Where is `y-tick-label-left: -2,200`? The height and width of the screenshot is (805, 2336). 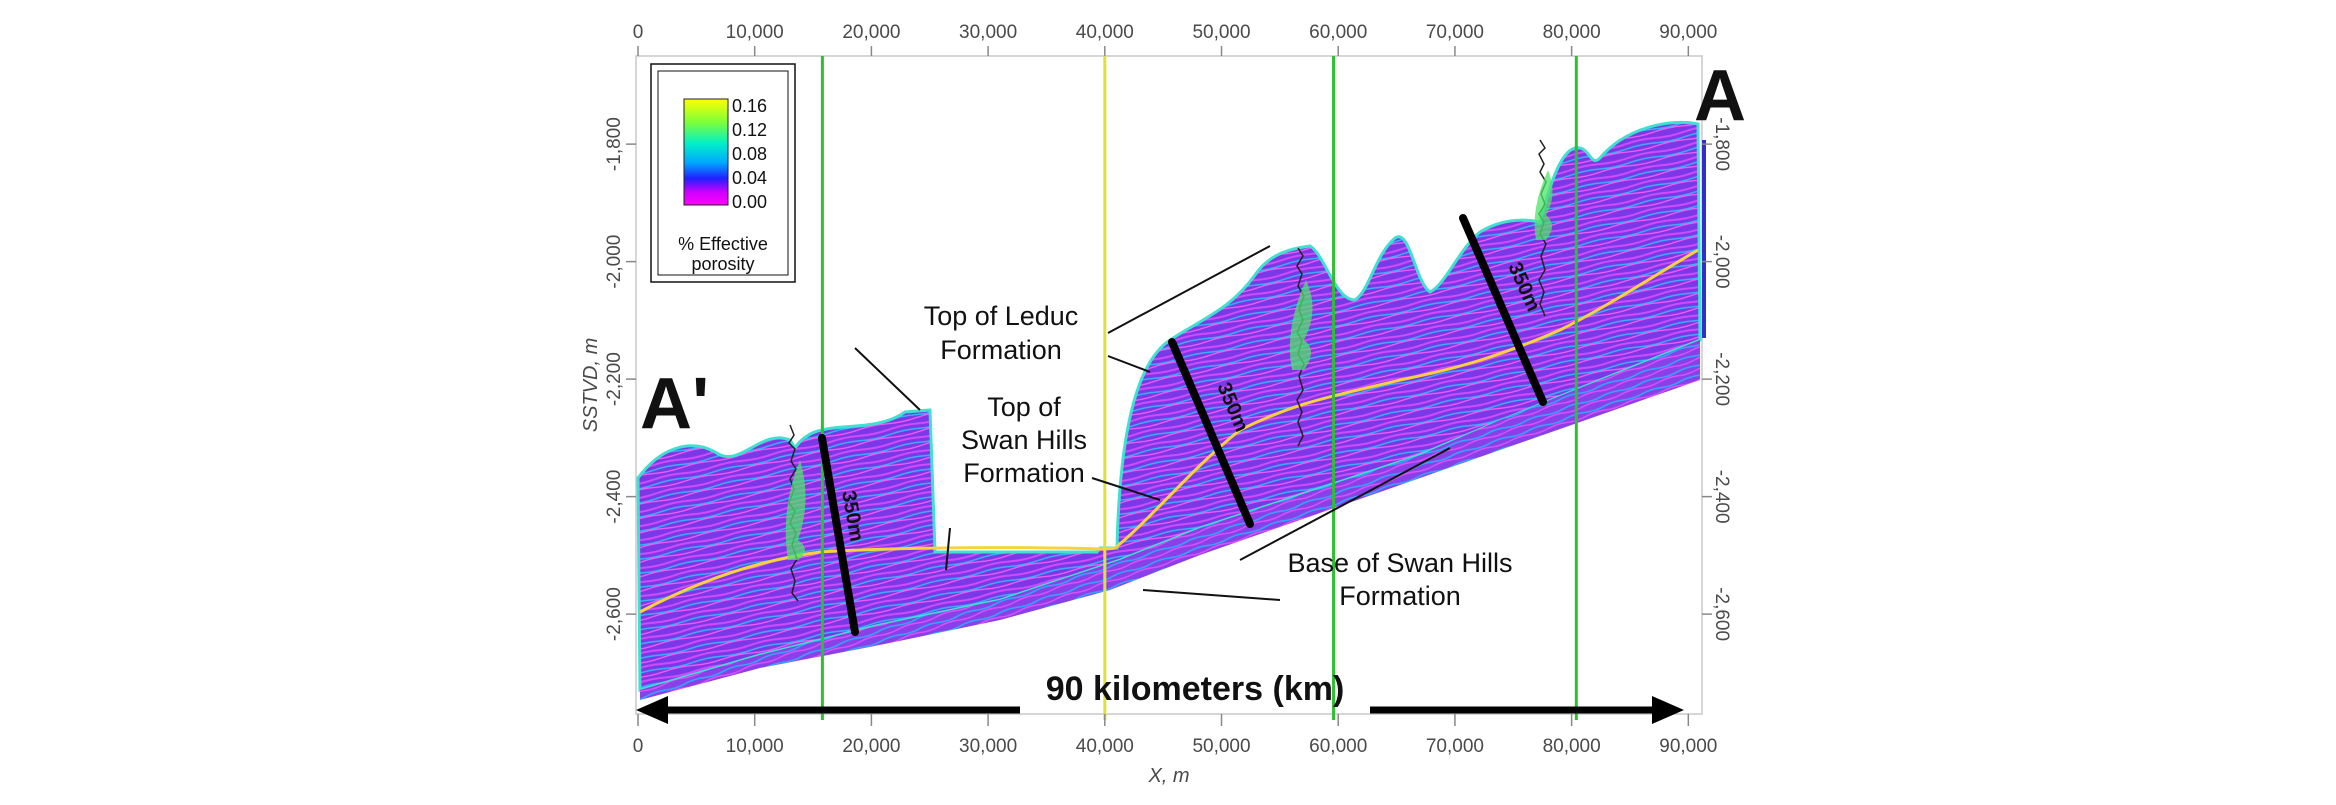
y-tick-label-left: -2,200 is located at coordinates (614, 379).